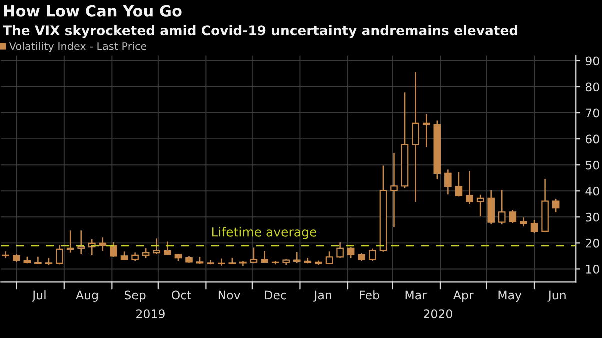  I want to click on y-tick-label: 90, so click(593, 61).